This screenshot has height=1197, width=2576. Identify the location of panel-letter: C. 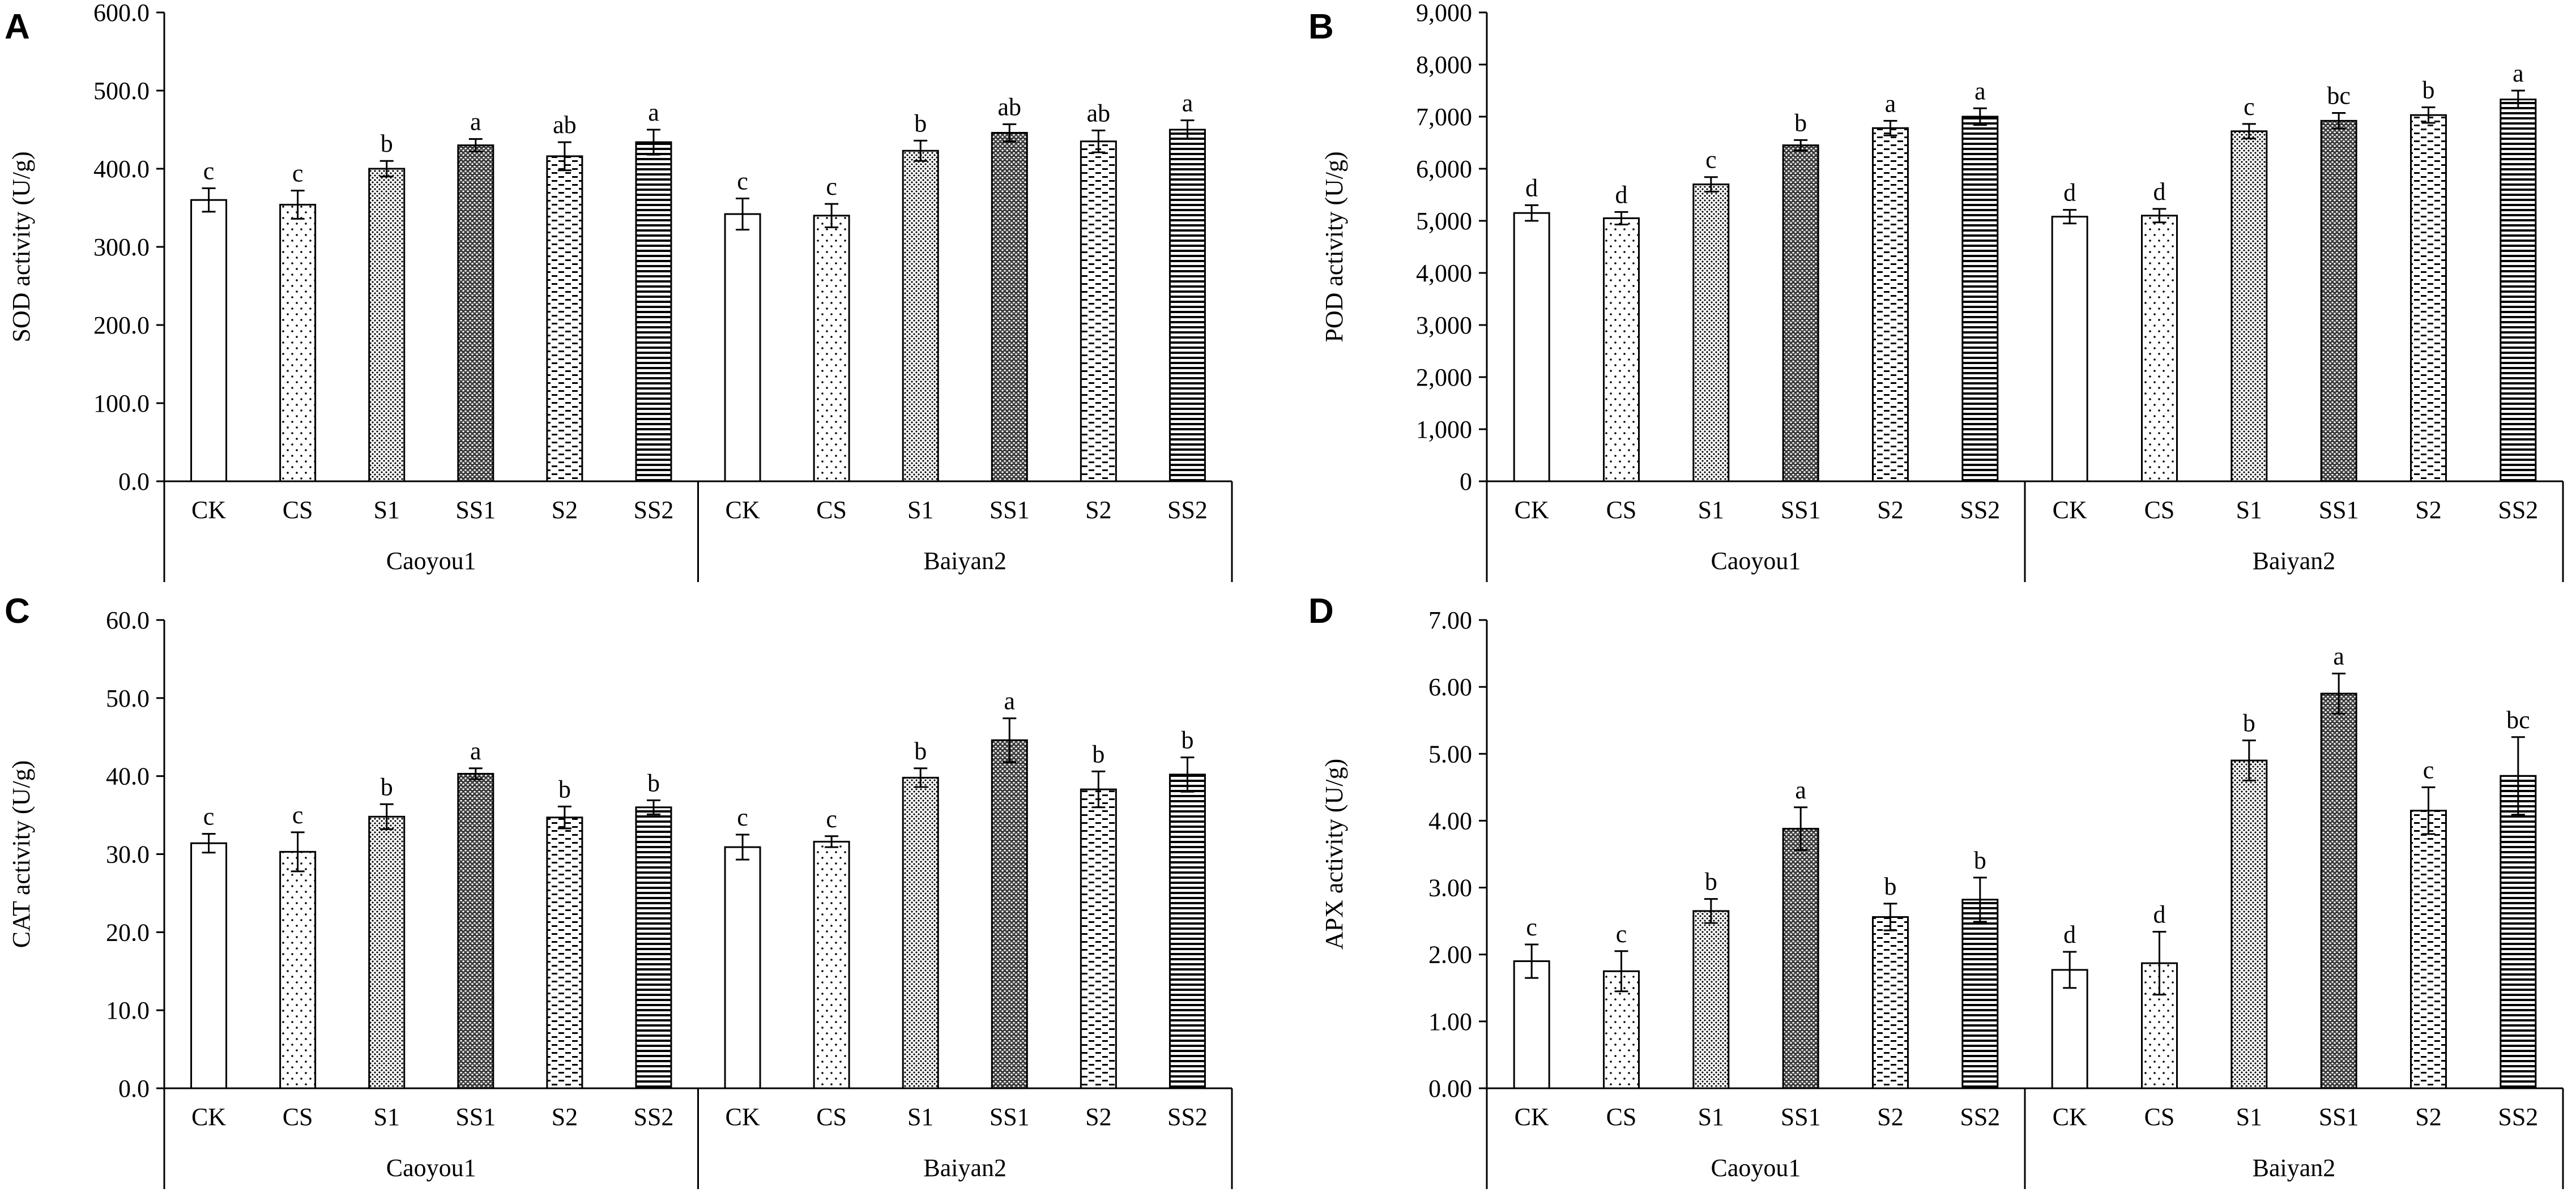
(17, 611).